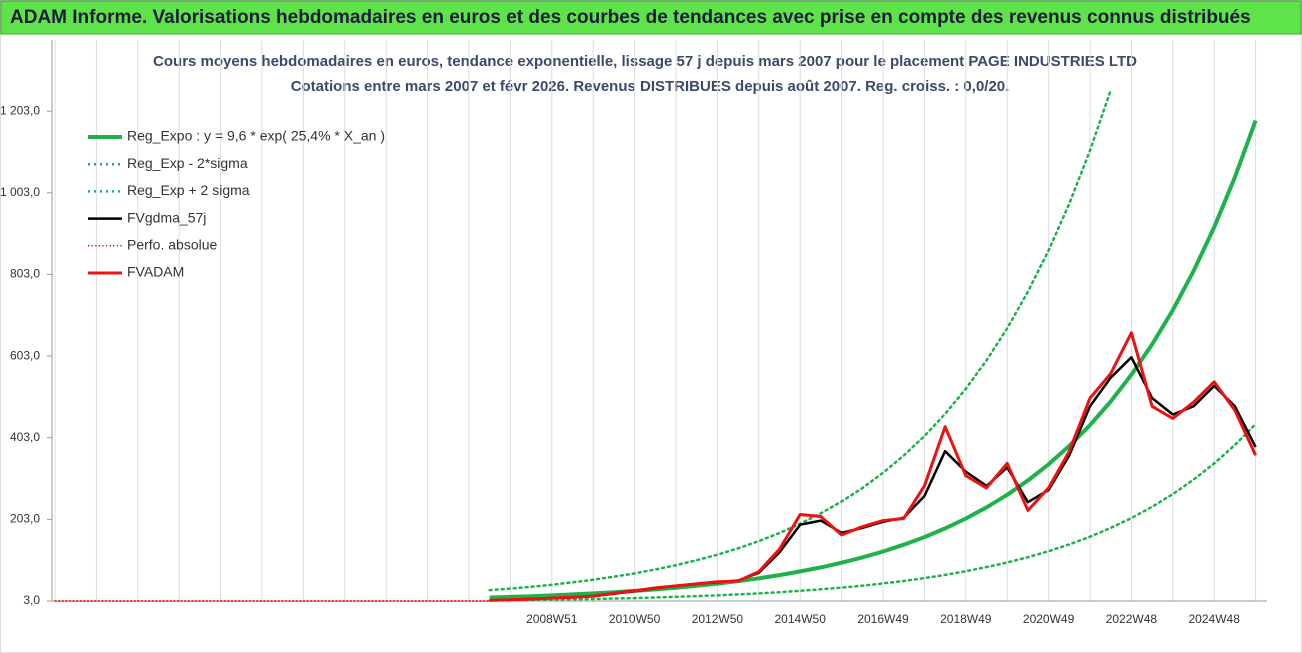 The height and width of the screenshot is (653, 1302). Describe the element at coordinates (20, 192) in the screenshot. I see `y-tick-label: 1 003,0` at that location.